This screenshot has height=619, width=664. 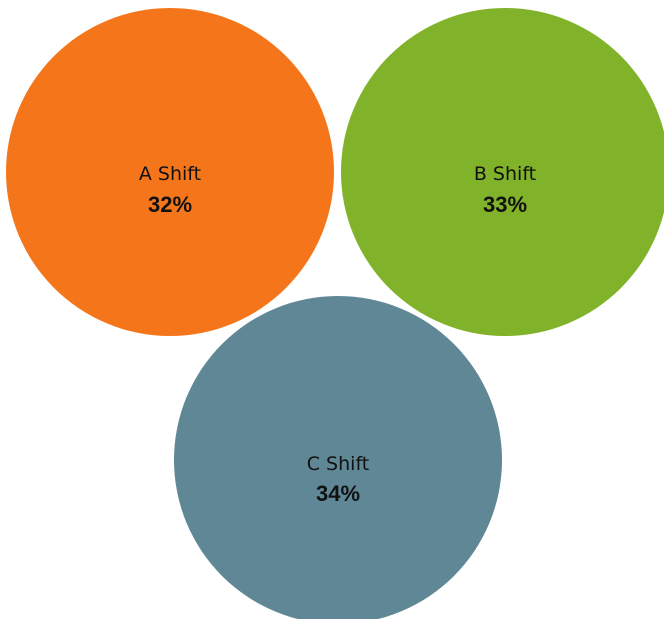 What do you see at coordinates (505, 204) in the screenshot?
I see `bubble-b-shift-value: 33%` at bounding box center [505, 204].